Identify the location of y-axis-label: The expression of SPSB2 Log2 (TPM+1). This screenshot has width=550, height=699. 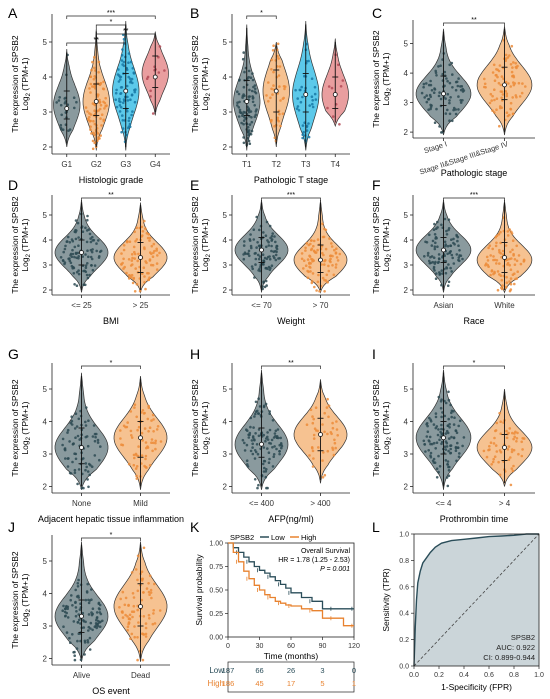
(201, 245).